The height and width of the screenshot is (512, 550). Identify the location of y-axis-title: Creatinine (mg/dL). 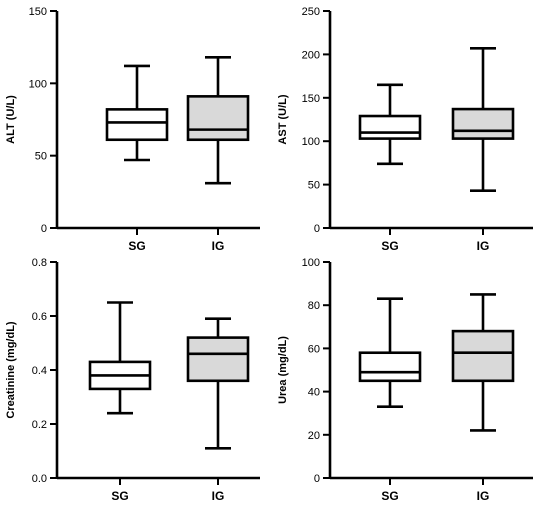
(11, 370).